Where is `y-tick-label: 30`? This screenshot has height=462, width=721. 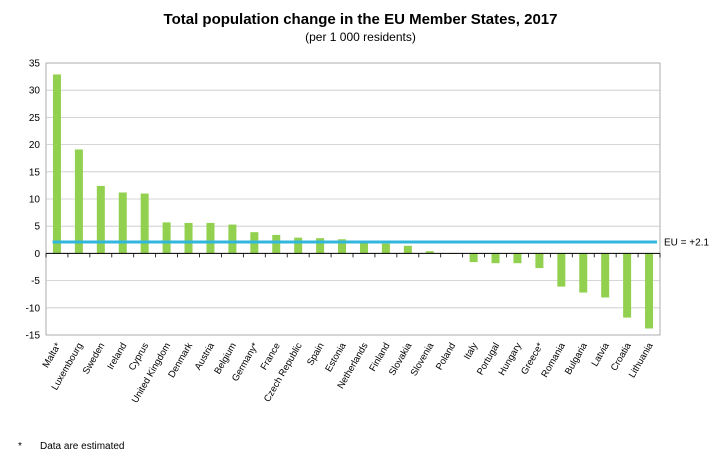 y-tick-label: 30 is located at coordinates (35, 91).